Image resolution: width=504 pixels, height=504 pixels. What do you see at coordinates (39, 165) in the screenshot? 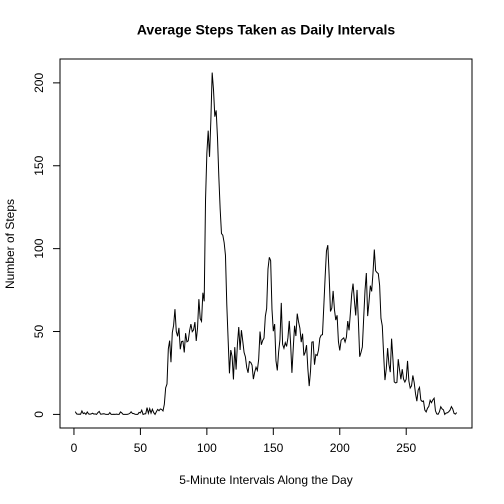
I see `y-tick-label: 150` at bounding box center [39, 165].